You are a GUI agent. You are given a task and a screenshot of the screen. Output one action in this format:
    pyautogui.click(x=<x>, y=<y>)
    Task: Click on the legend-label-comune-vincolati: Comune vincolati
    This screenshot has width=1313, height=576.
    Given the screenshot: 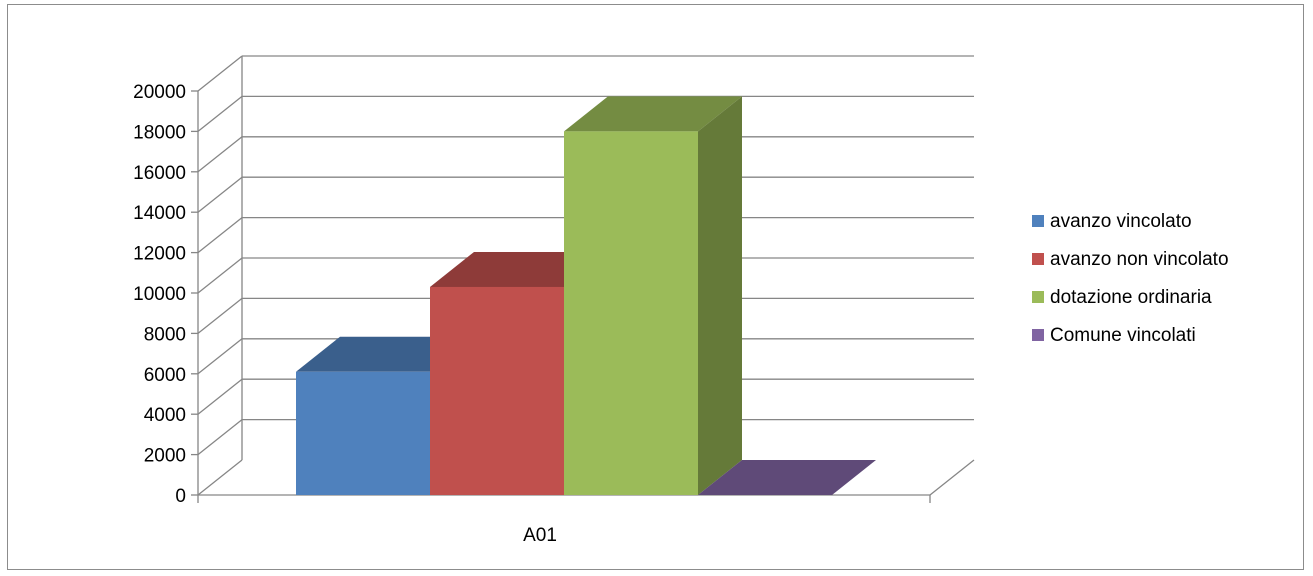 What is the action you would take?
    pyautogui.click(x=1123, y=335)
    